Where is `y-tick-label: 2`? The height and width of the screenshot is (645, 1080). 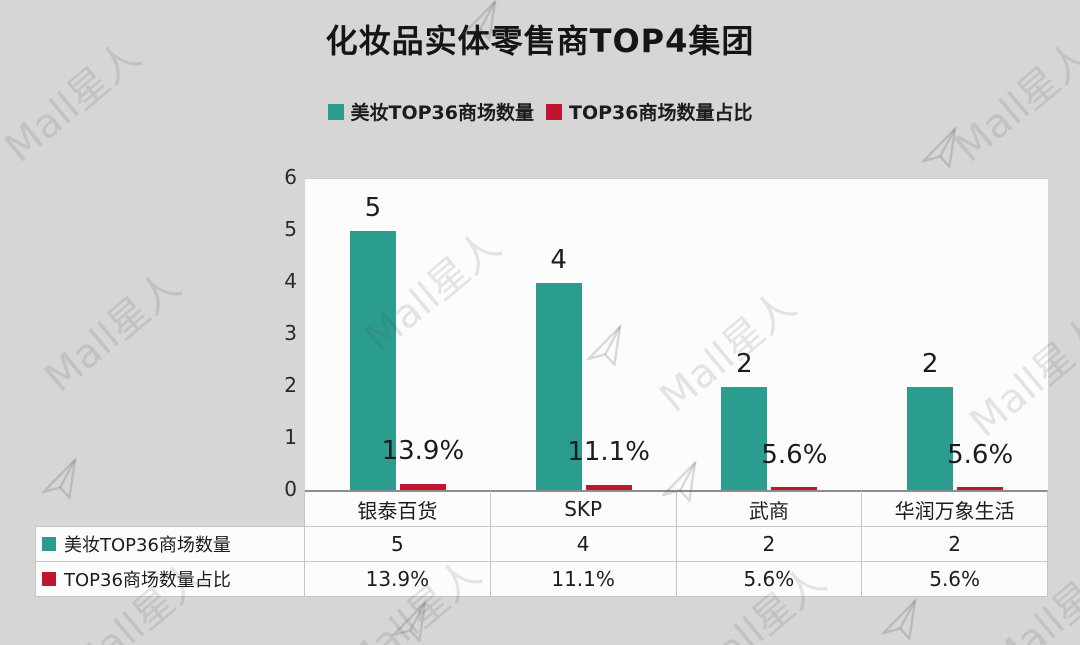
y-tick-label: 2 is located at coordinates (290, 385).